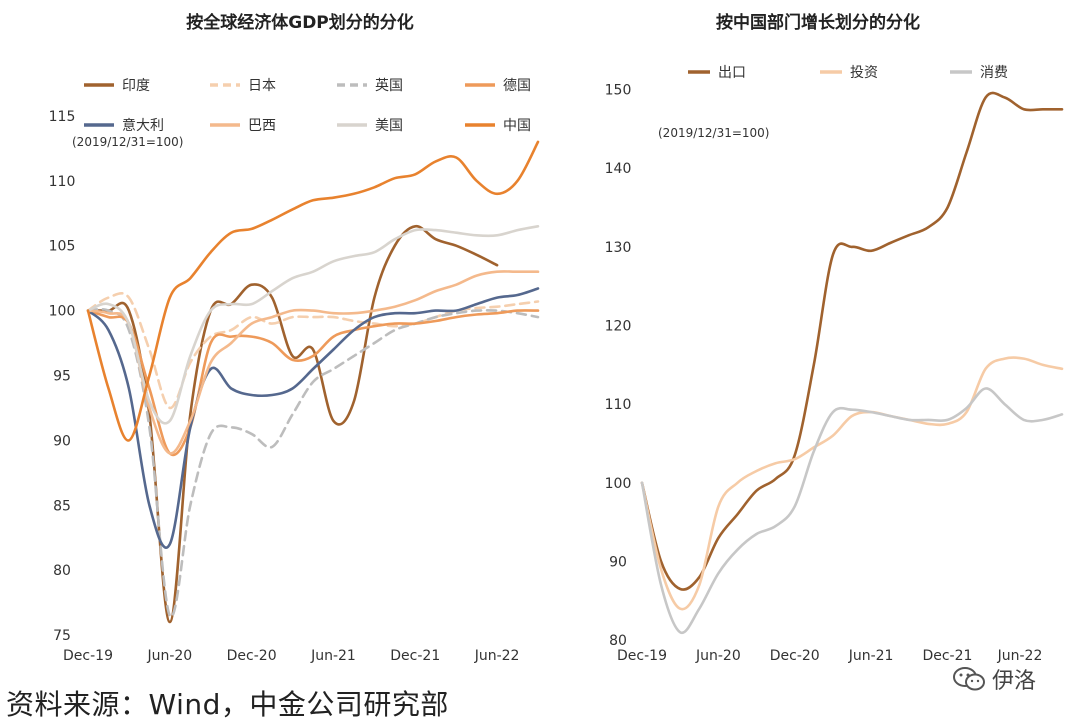 The image size is (1080, 727). What do you see at coordinates (62, 636) in the screenshot?
I see `y-tick-label: 75` at bounding box center [62, 636].